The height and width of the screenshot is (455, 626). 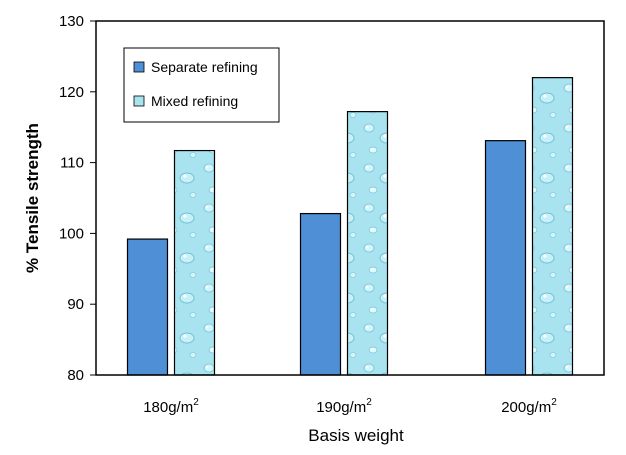 What do you see at coordinates (75, 375) in the screenshot?
I see `y-tick-label: 80` at bounding box center [75, 375].